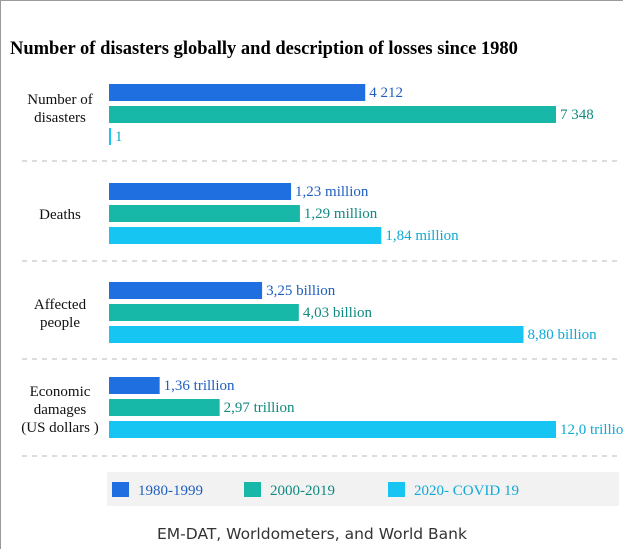 The image size is (624, 550). Describe the element at coordinates (562, 335) in the screenshot. I see `data-label: 8,80 billion` at that location.